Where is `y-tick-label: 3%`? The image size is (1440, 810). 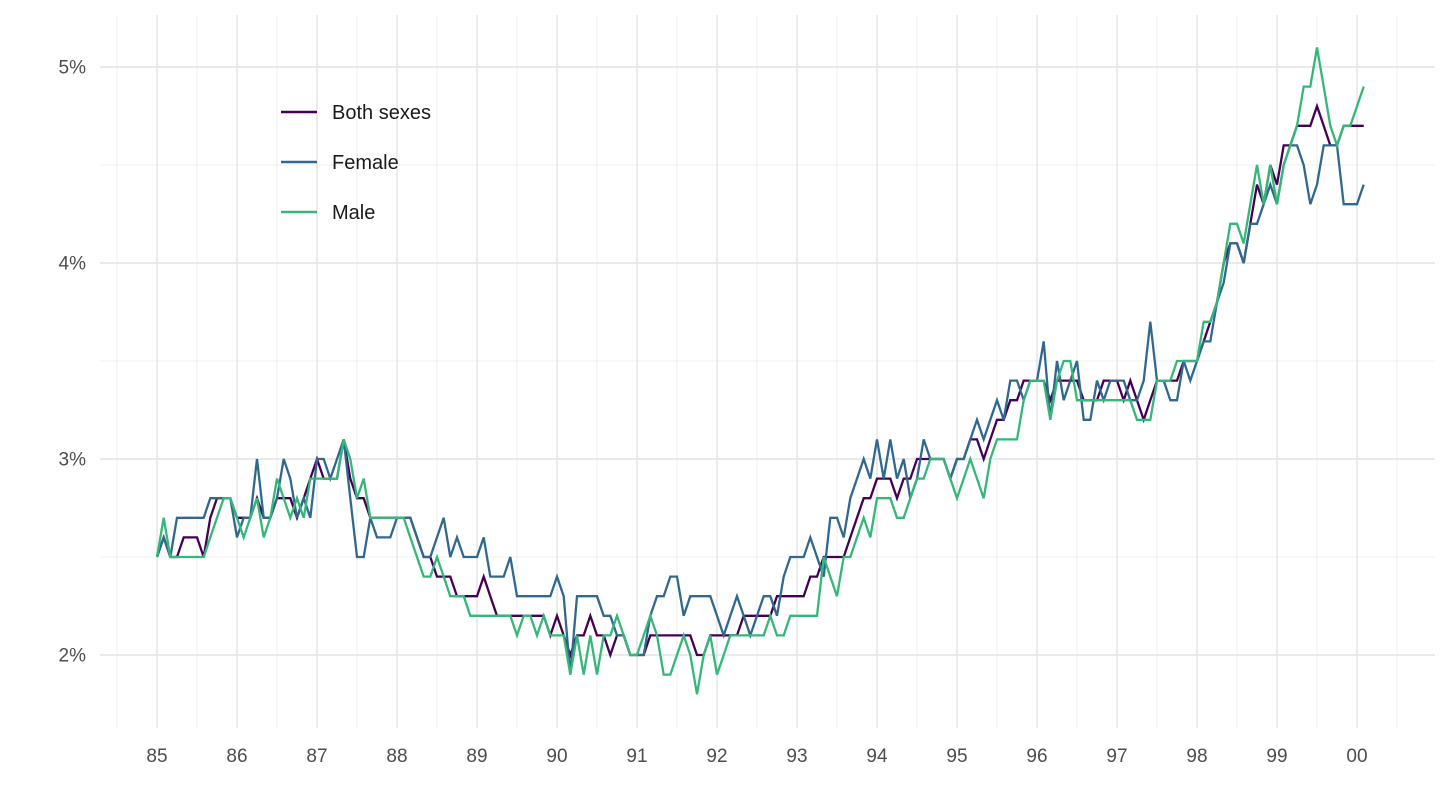 y-tick-label: 3% is located at coordinates (73, 460).